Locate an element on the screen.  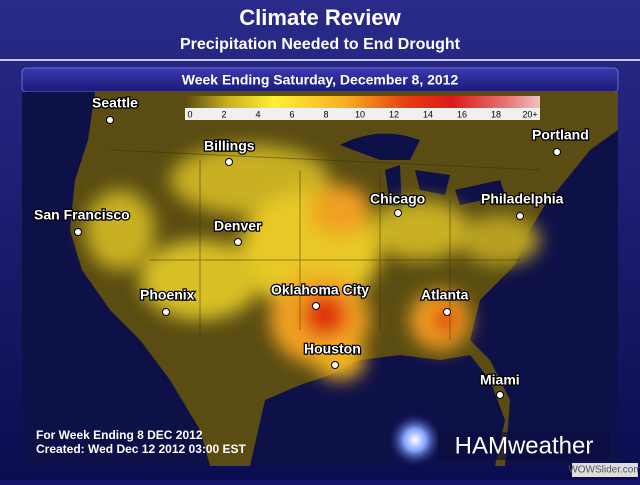
legend-label: 16 is located at coordinates (462, 114).